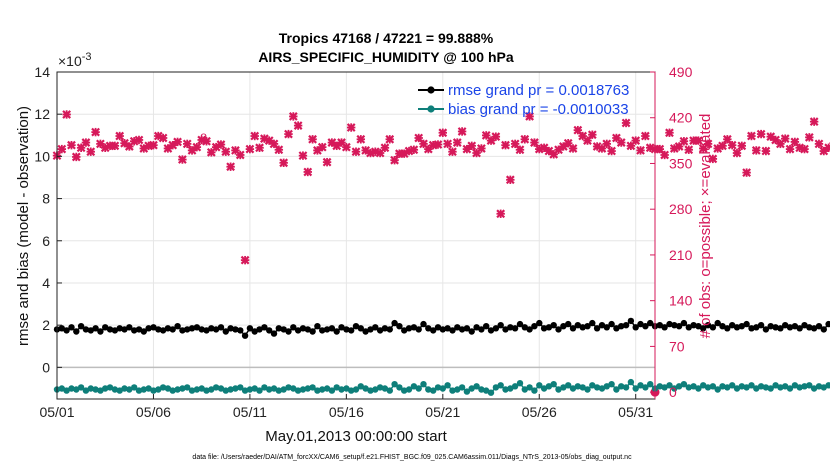 The width and height of the screenshot is (830, 470). What do you see at coordinates (46, 283) in the screenshot?
I see `y-tick-label-left: 4` at bounding box center [46, 283].